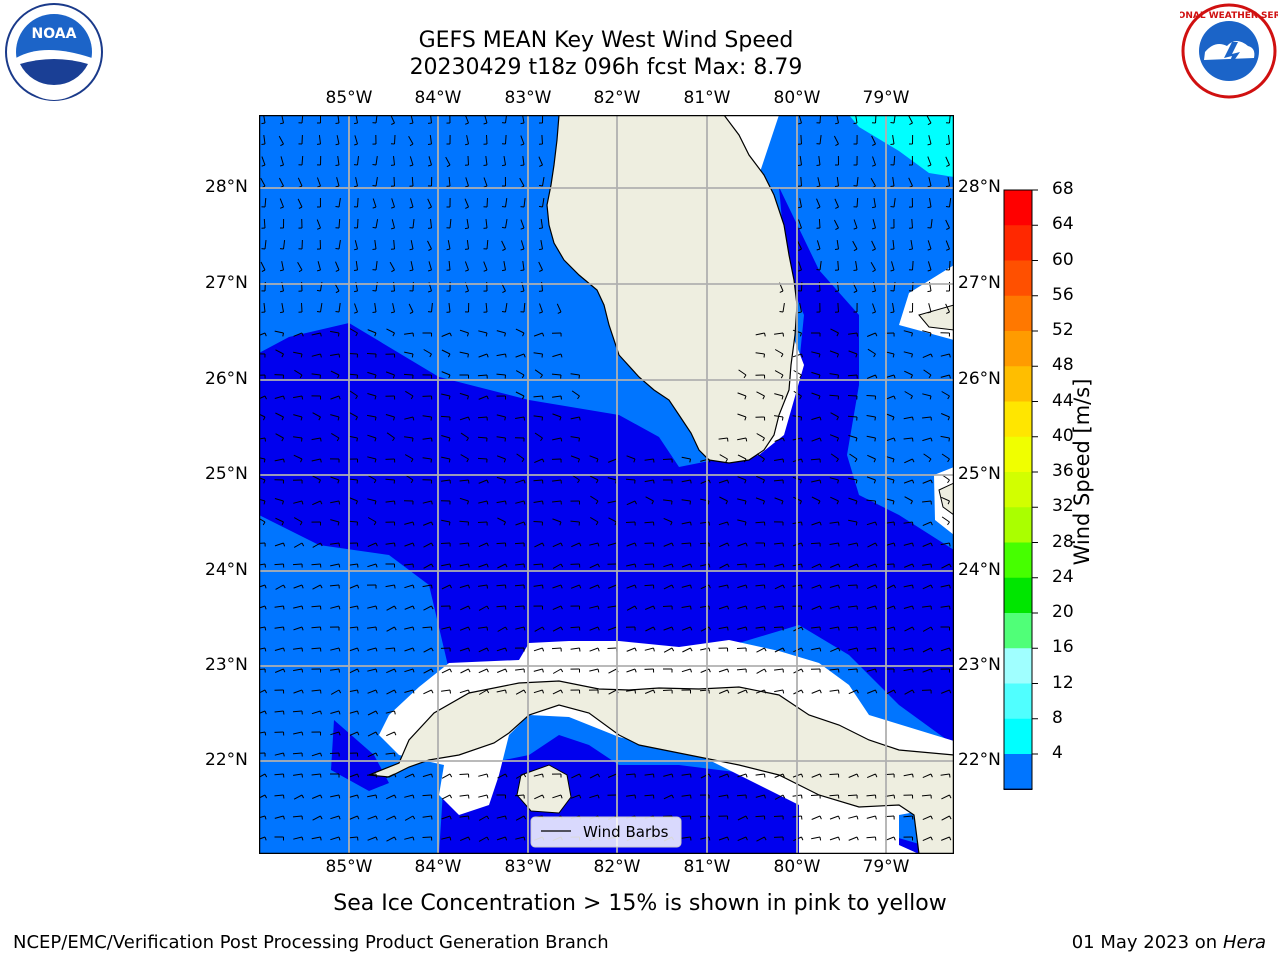  Describe the element at coordinates (226, 474) in the screenshot. I see `lat-label: 25°N` at that location.